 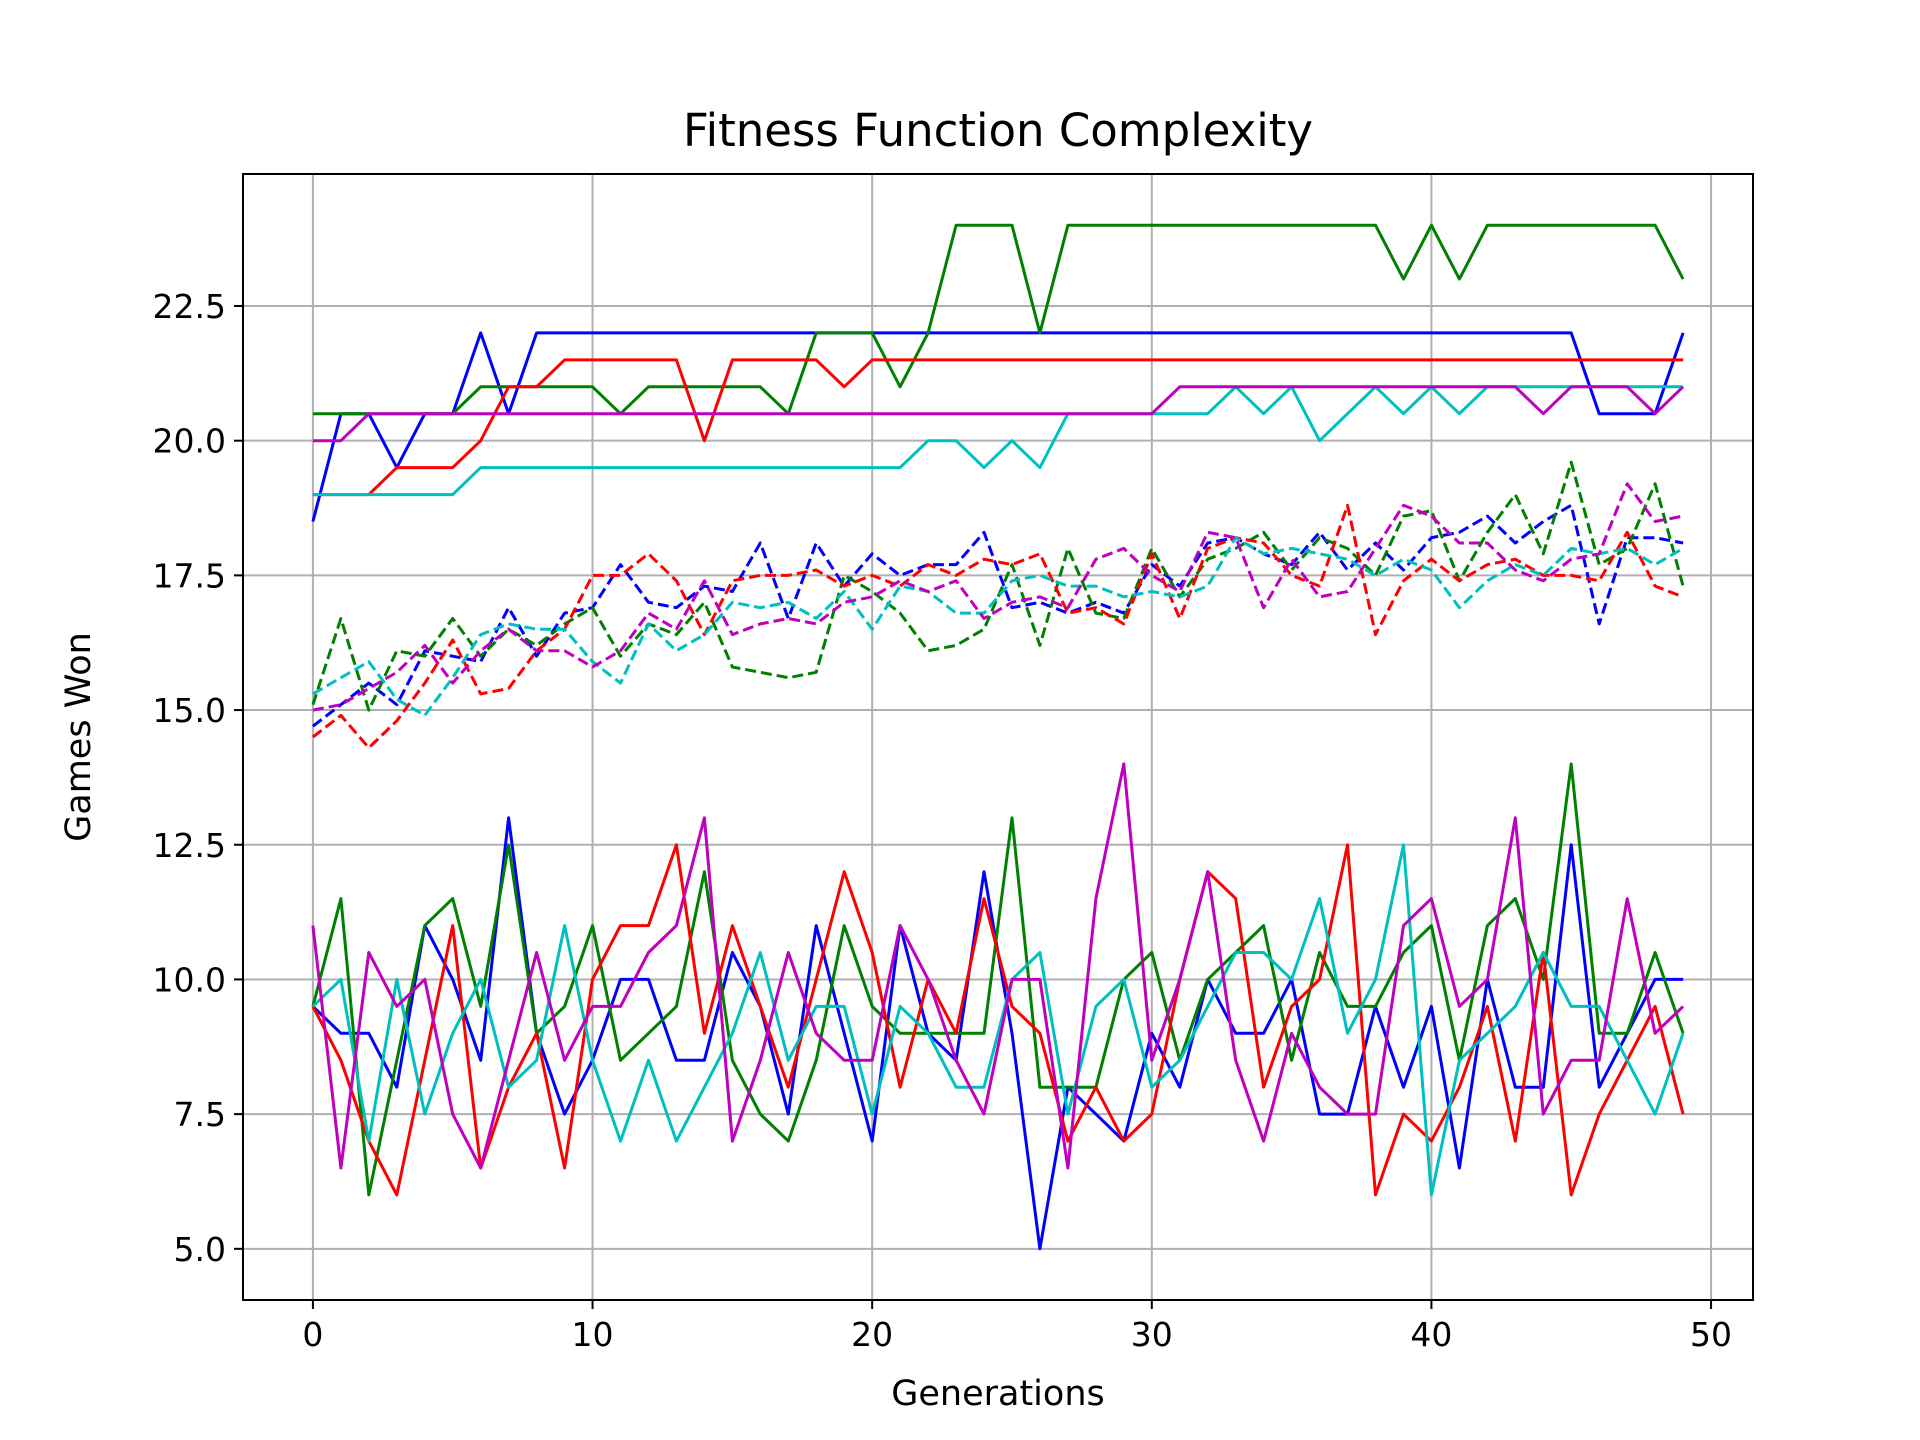 I want to click on series-line-10-dashed, so click(x=998, y=597).